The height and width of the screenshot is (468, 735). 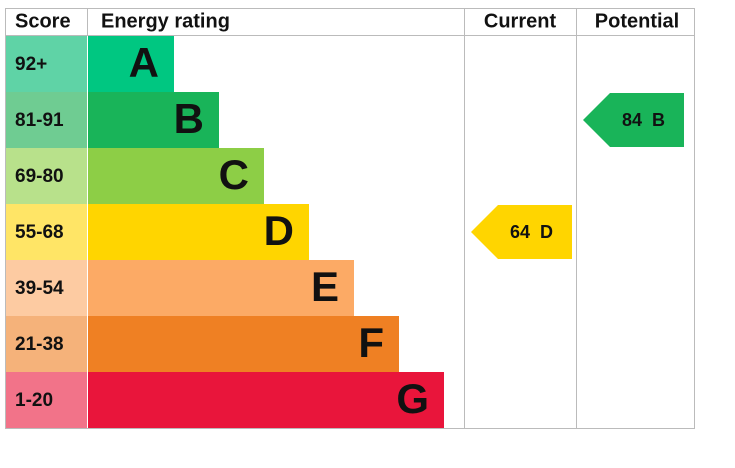 I want to click on header-rating: Energy rating, so click(x=165, y=21).